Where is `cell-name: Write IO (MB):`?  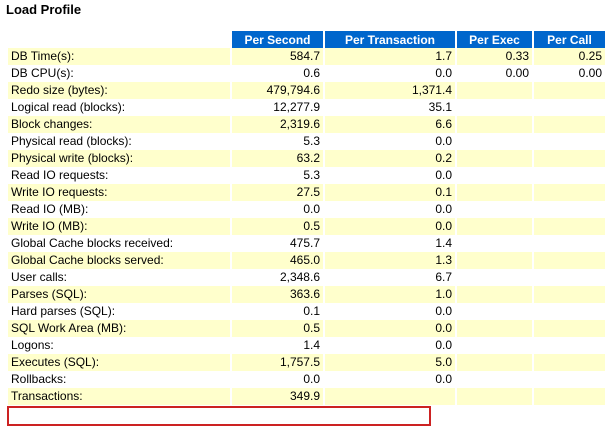 cell-name: Write IO (MB): is located at coordinates (119, 226).